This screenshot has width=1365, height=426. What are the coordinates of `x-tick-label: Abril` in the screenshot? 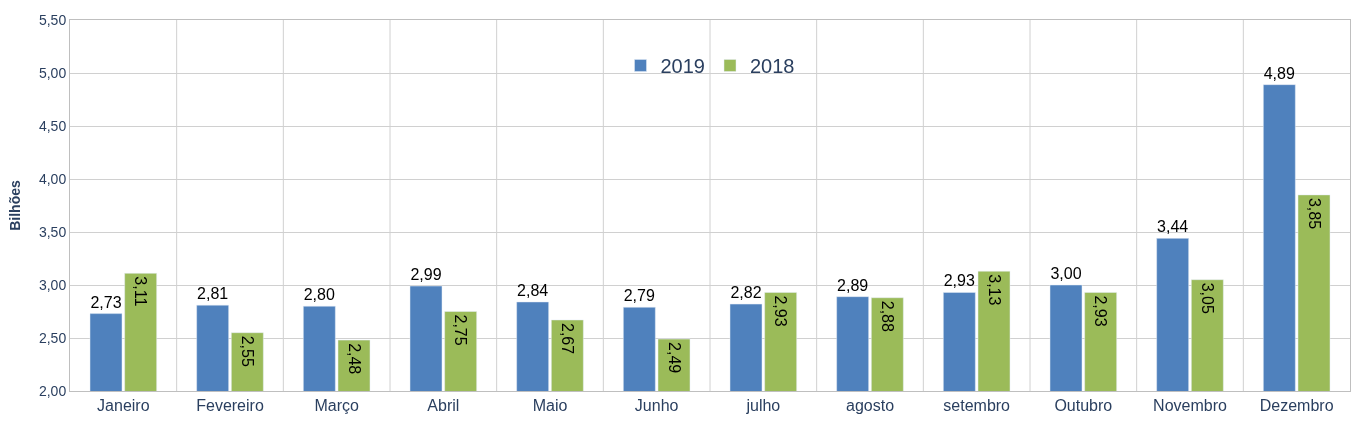 It's located at (443, 406).